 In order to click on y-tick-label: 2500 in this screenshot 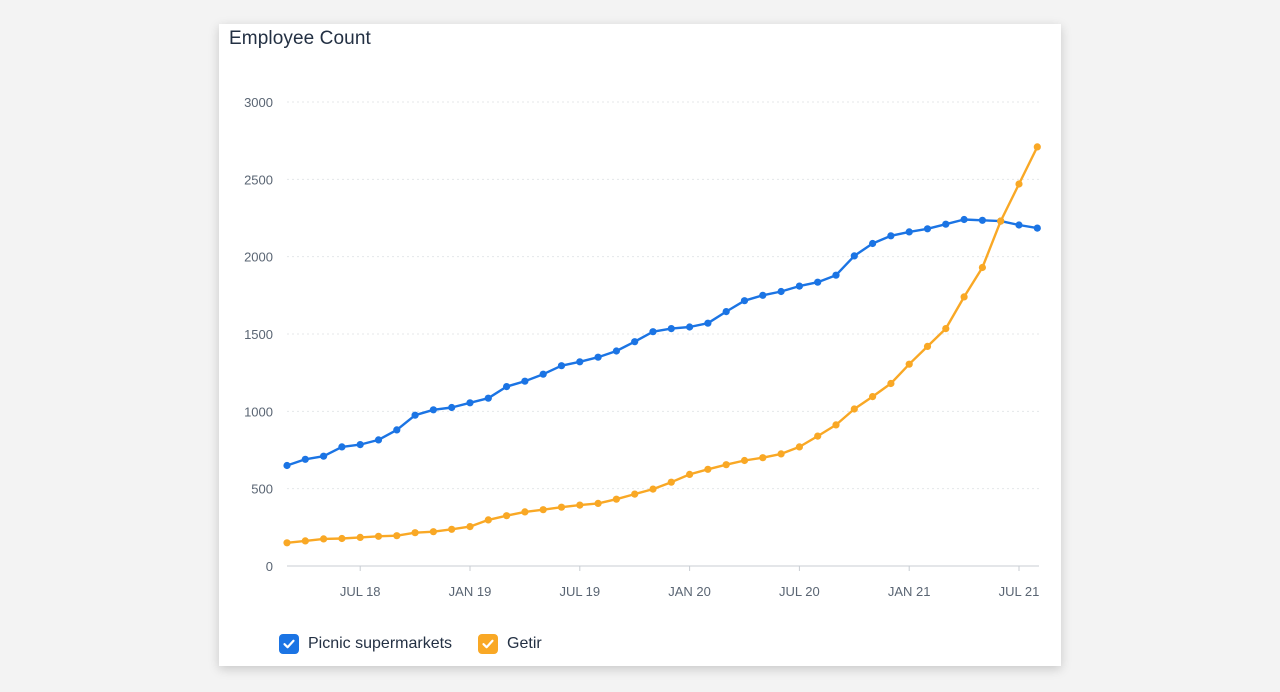, I will do `click(258, 179)`.